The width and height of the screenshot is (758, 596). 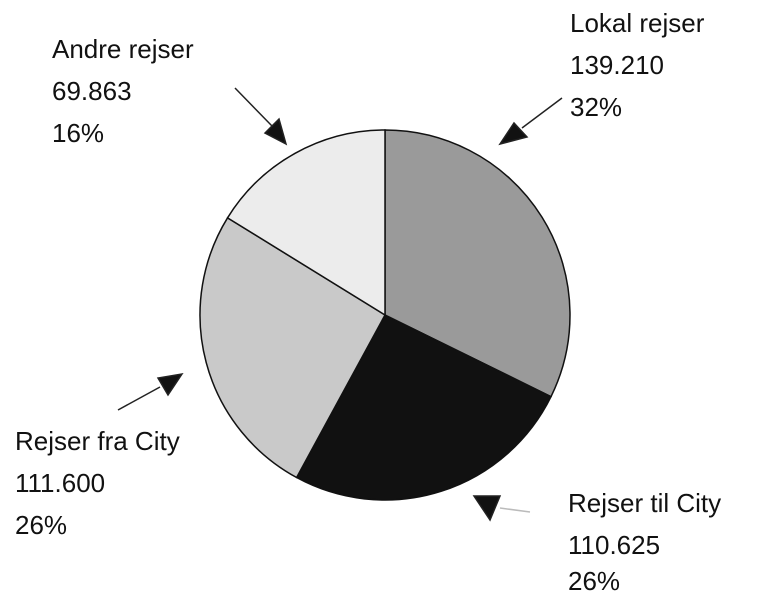 What do you see at coordinates (637, 23) in the screenshot?
I see `slice-label: Lokal rejser` at bounding box center [637, 23].